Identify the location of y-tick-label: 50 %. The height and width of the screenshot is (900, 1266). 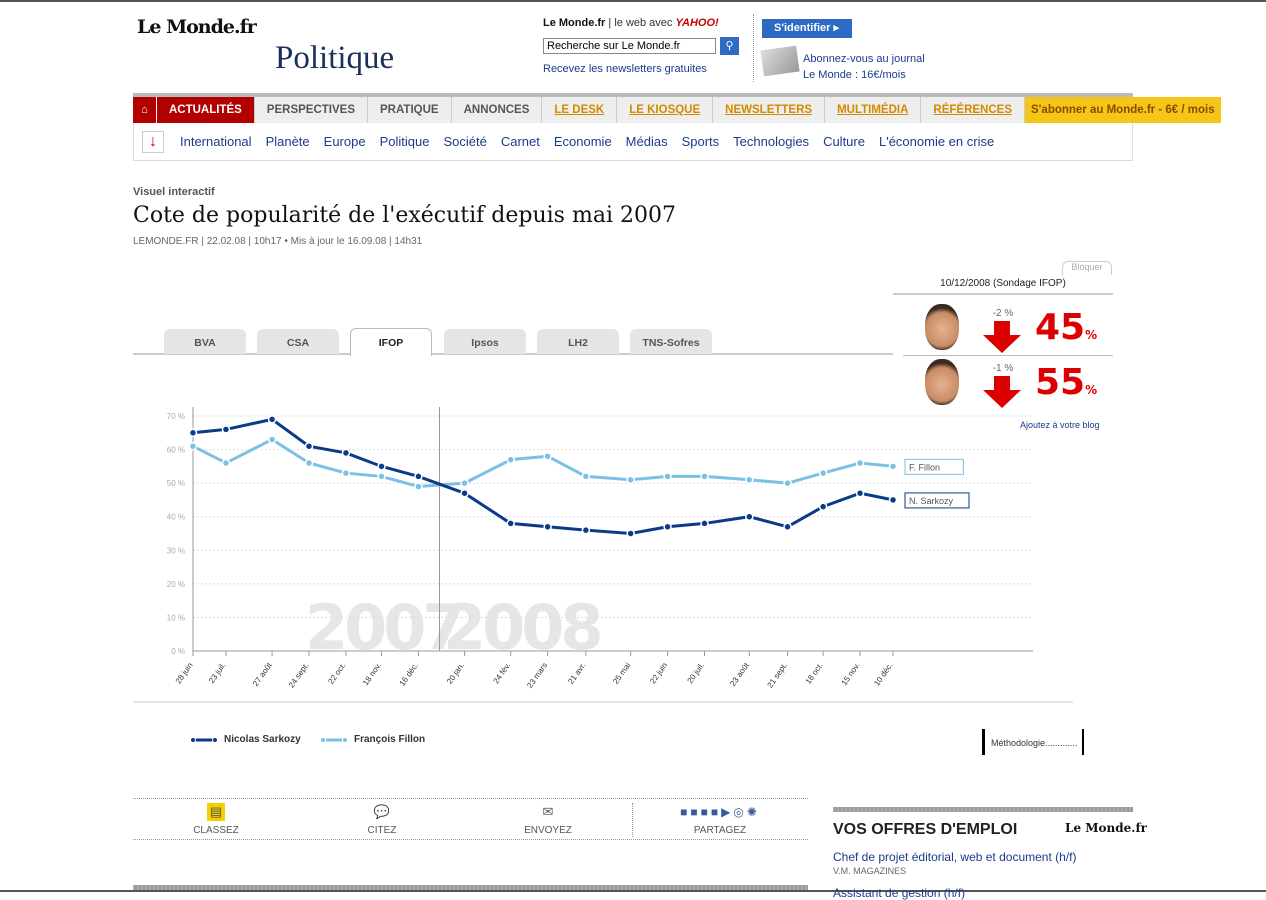
(176, 483).